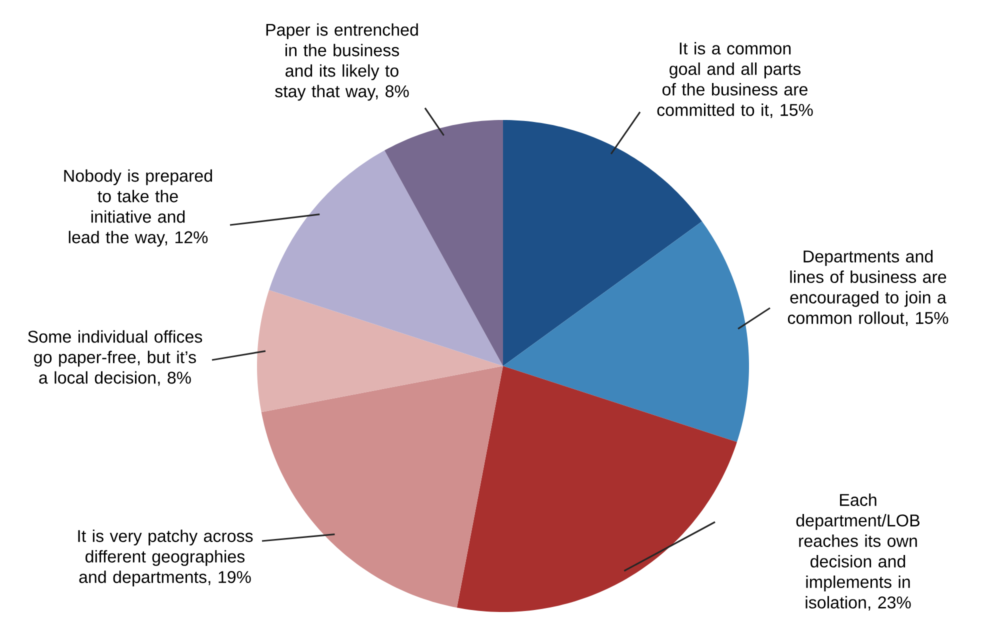 The width and height of the screenshot is (987, 626). Describe the element at coordinates (735, 80) in the screenshot. I see `slice-label: It is a common goal and all parts of the business are committed to it, 15%` at that location.